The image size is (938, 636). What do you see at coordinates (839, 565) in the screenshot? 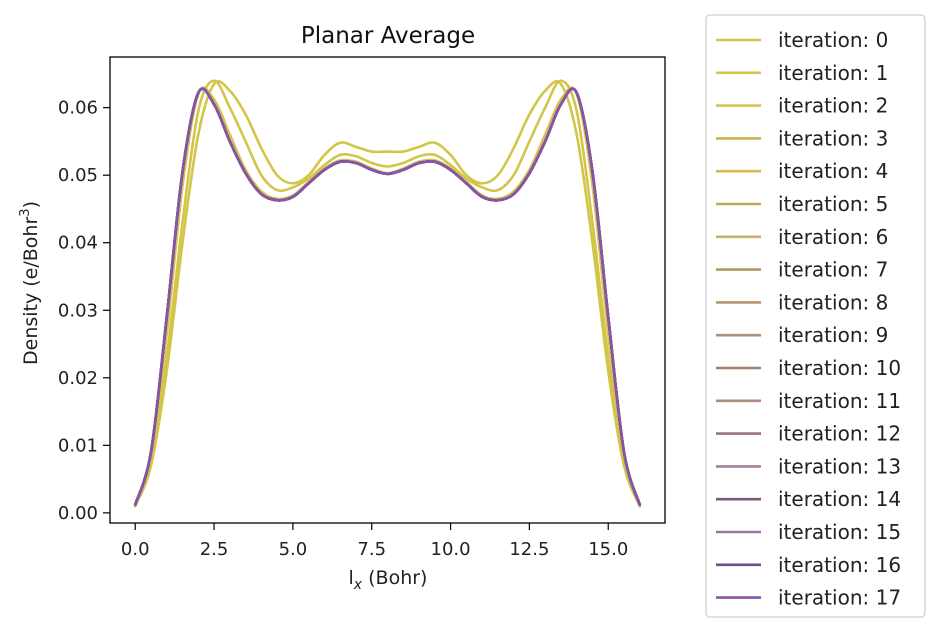
I see `legend-label: iteration: 16` at bounding box center [839, 565].